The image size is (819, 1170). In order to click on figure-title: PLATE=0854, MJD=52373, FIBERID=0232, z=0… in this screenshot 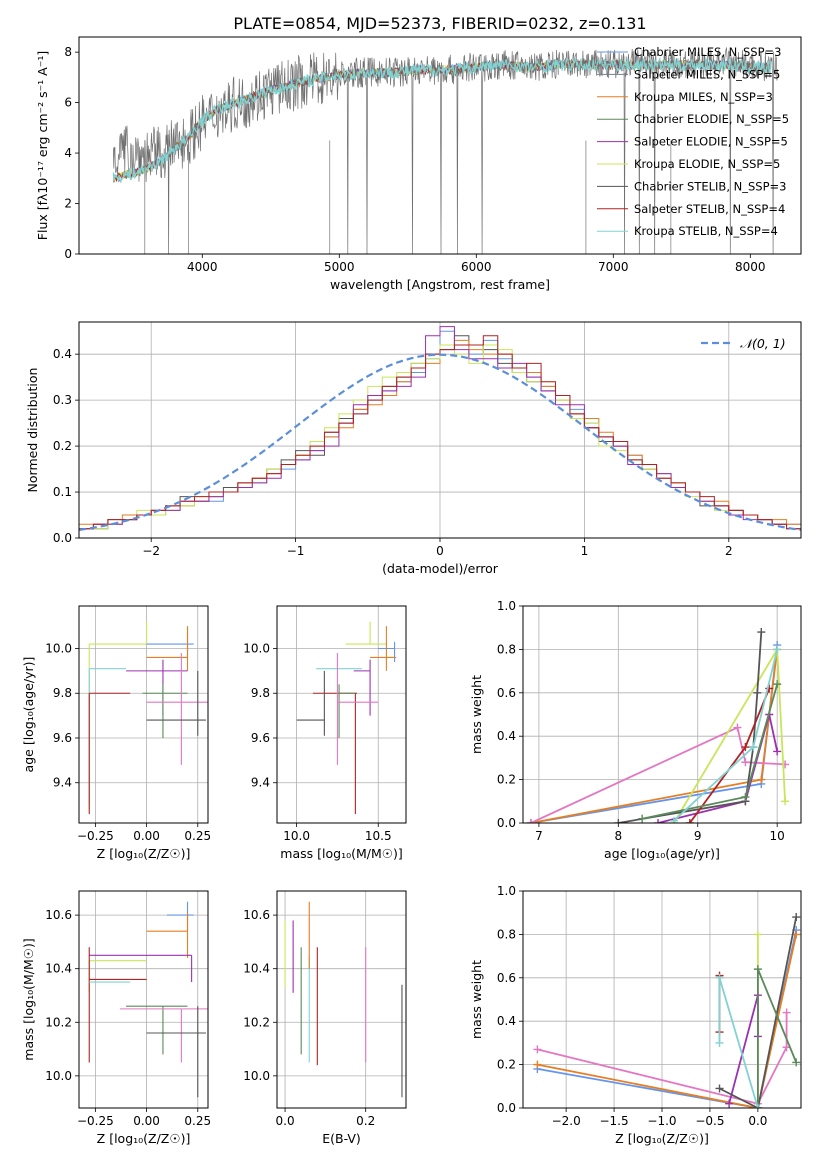, I will do `click(439, 23)`.